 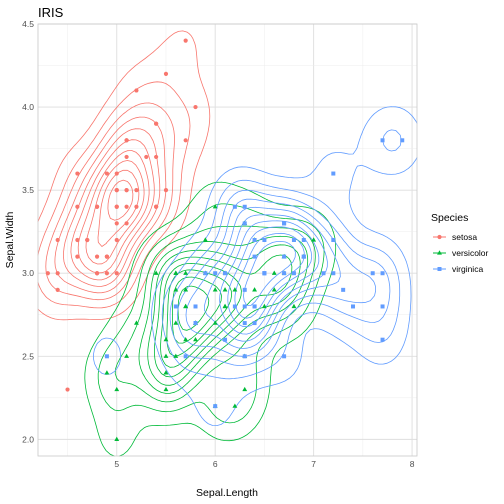 I want to click on density-contour-versicolor, so click(x=223, y=314).